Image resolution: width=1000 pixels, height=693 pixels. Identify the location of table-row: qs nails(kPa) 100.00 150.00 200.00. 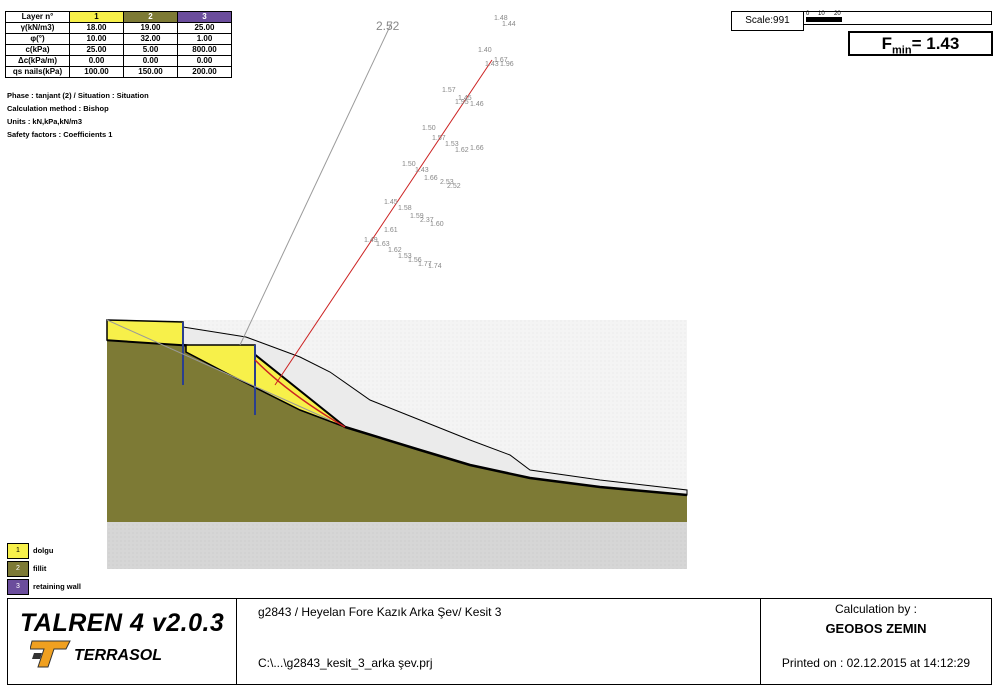
(118, 72).